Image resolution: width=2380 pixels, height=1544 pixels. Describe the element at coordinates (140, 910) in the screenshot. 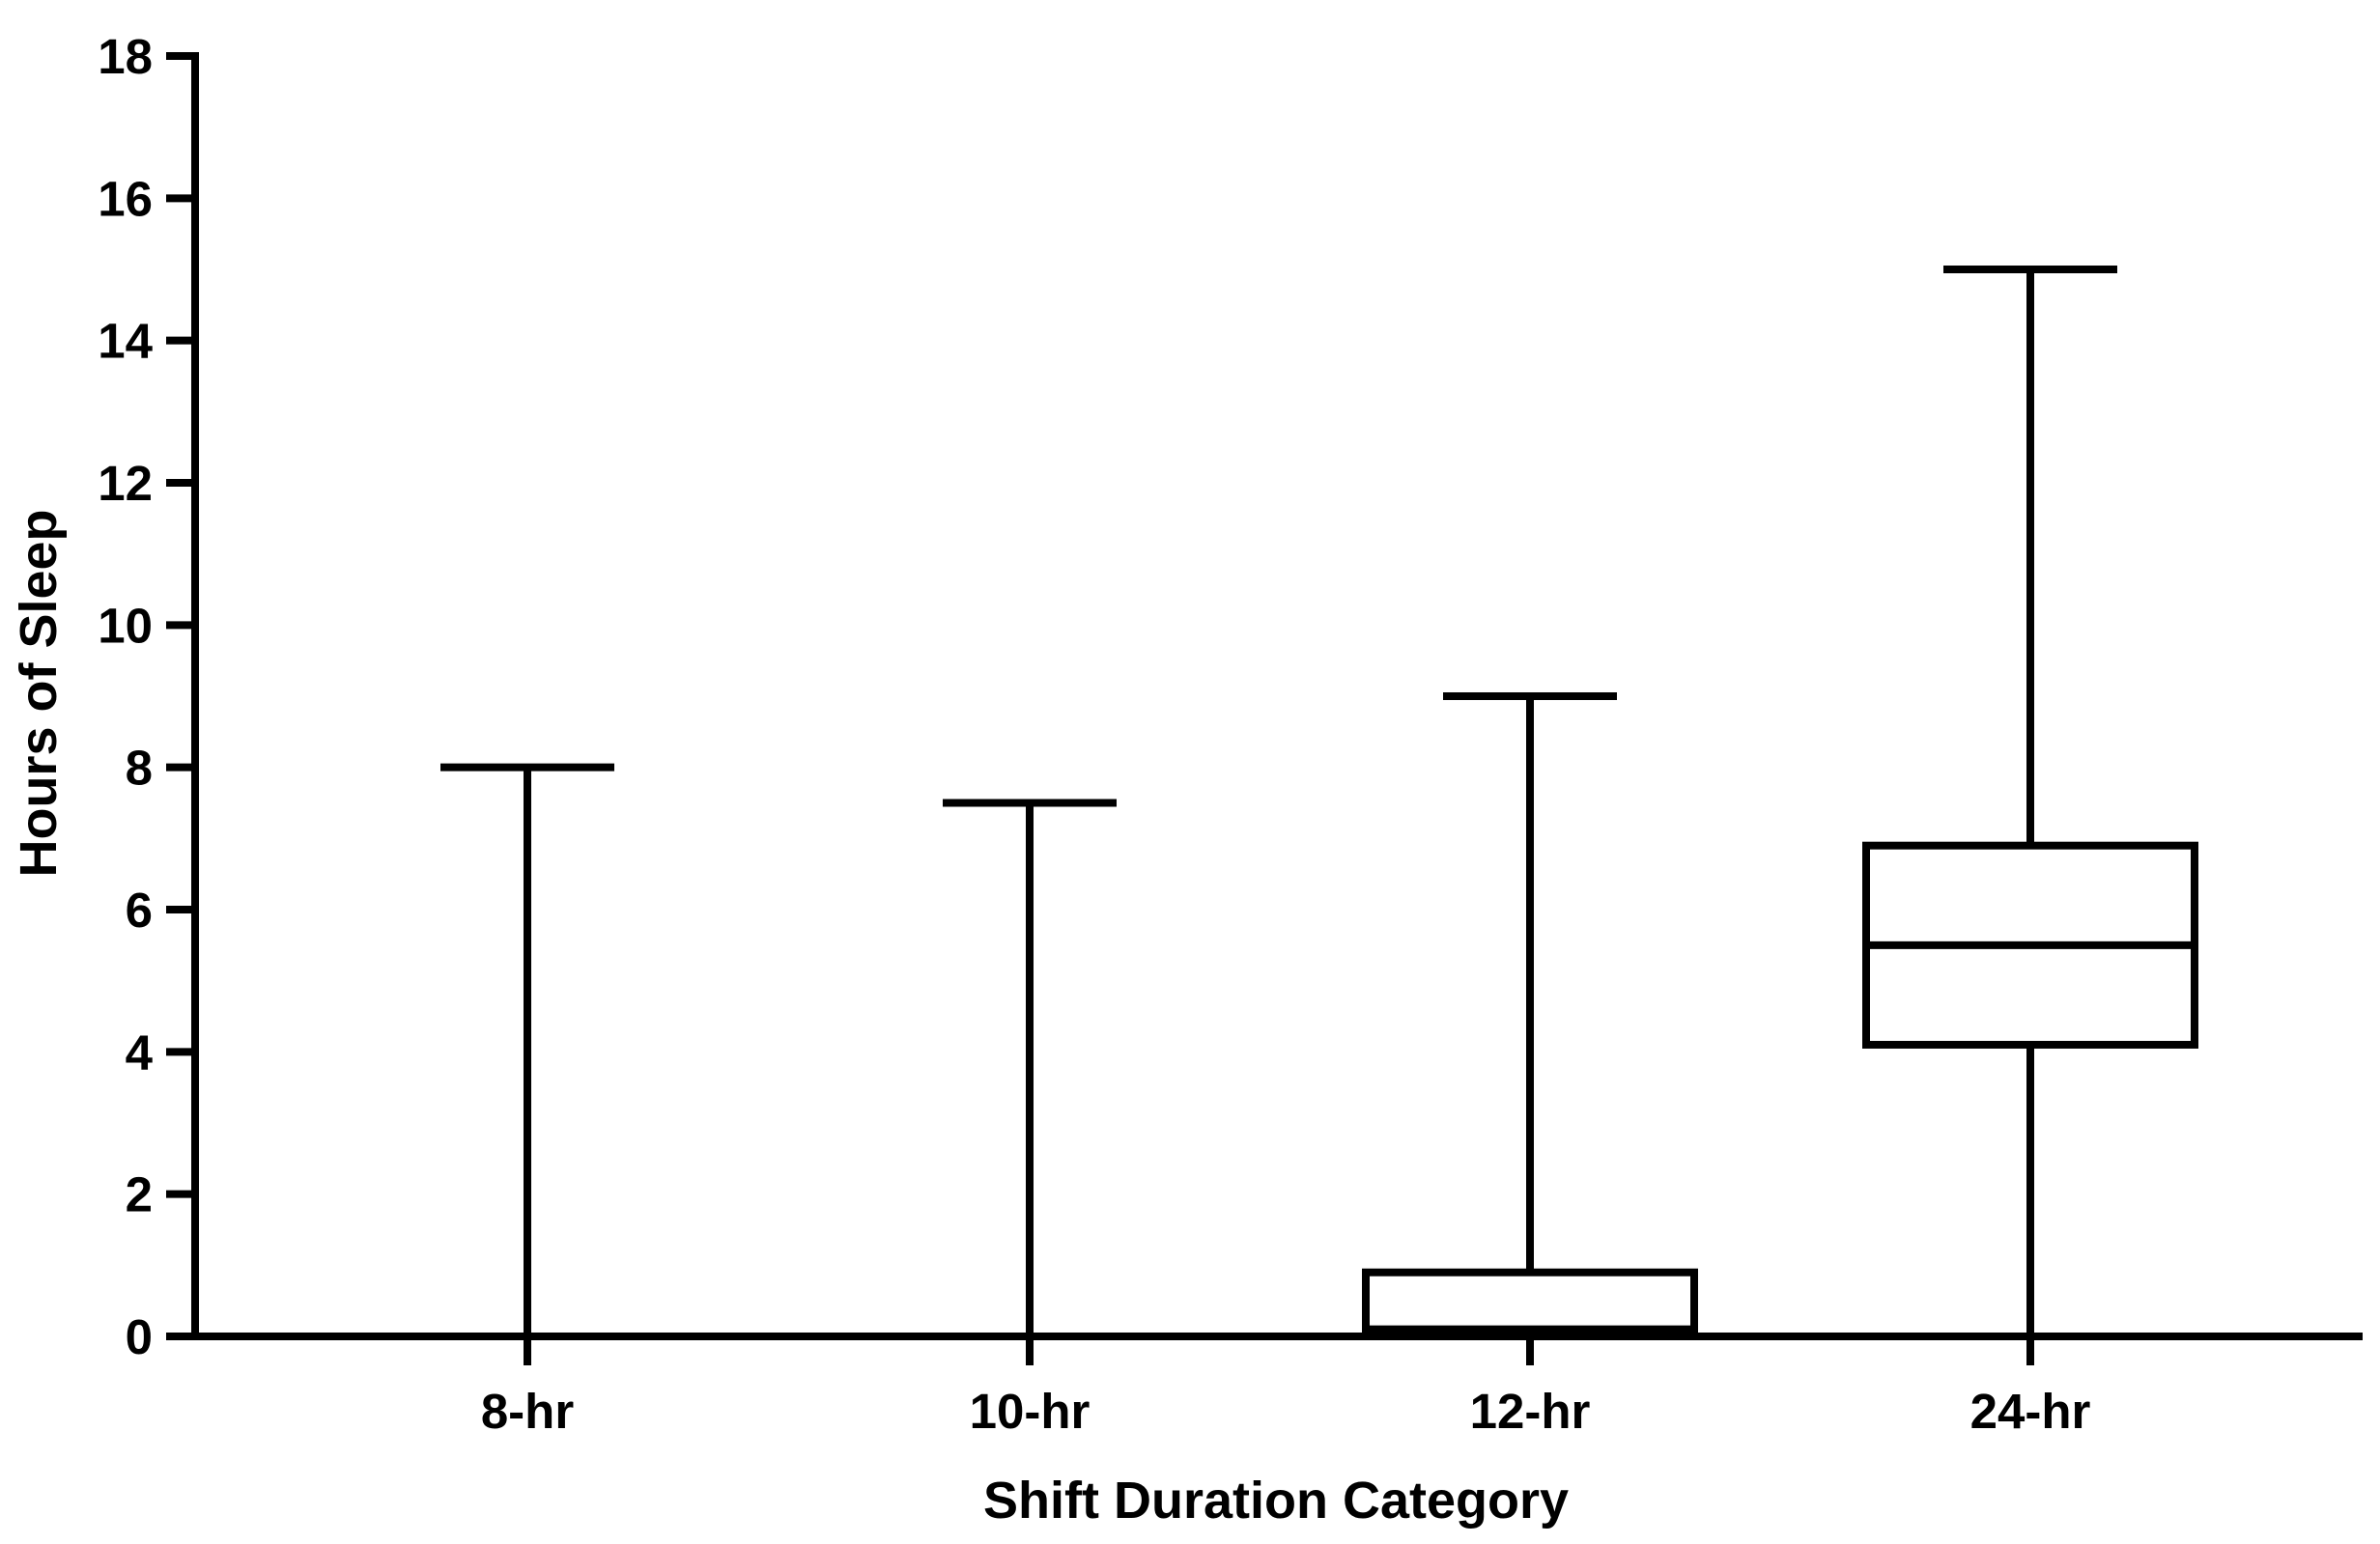

I see `y-tick-label: 6` at that location.